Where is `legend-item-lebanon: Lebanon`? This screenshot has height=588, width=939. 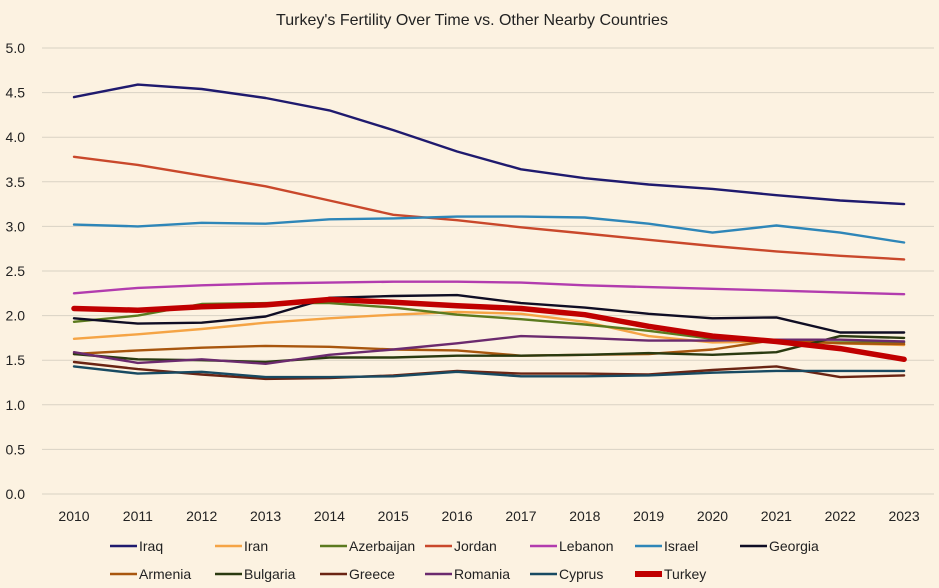
legend-item-lebanon: Lebanon is located at coordinates (572, 546).